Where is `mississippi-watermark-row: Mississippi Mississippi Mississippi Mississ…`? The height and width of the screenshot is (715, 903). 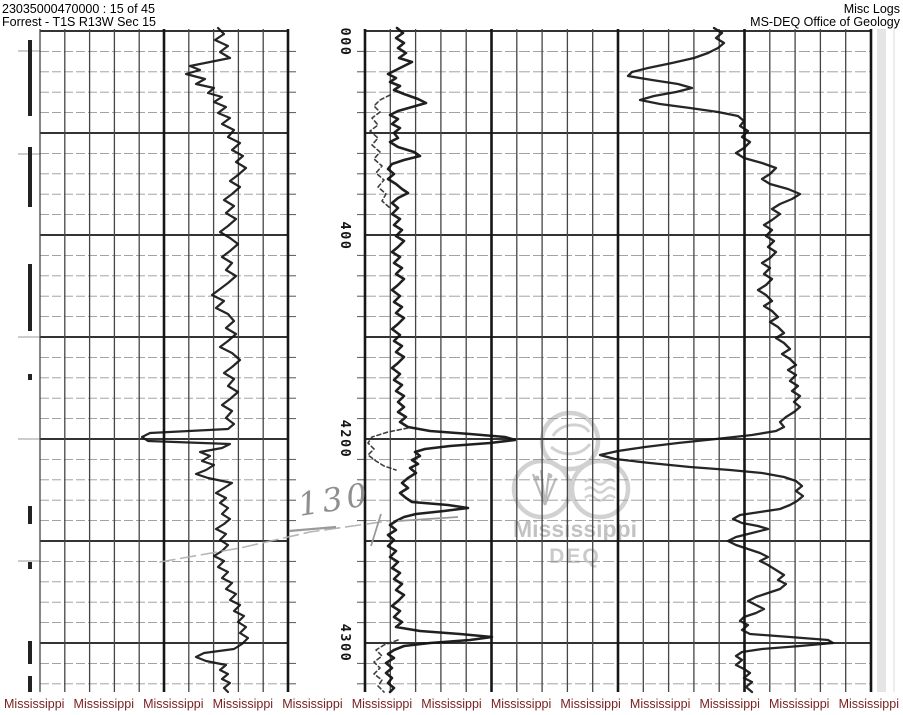 mississippi-watermark-row: Mississippi Mississippi Mississippi Mississ… is located at coordinates (451, 704).